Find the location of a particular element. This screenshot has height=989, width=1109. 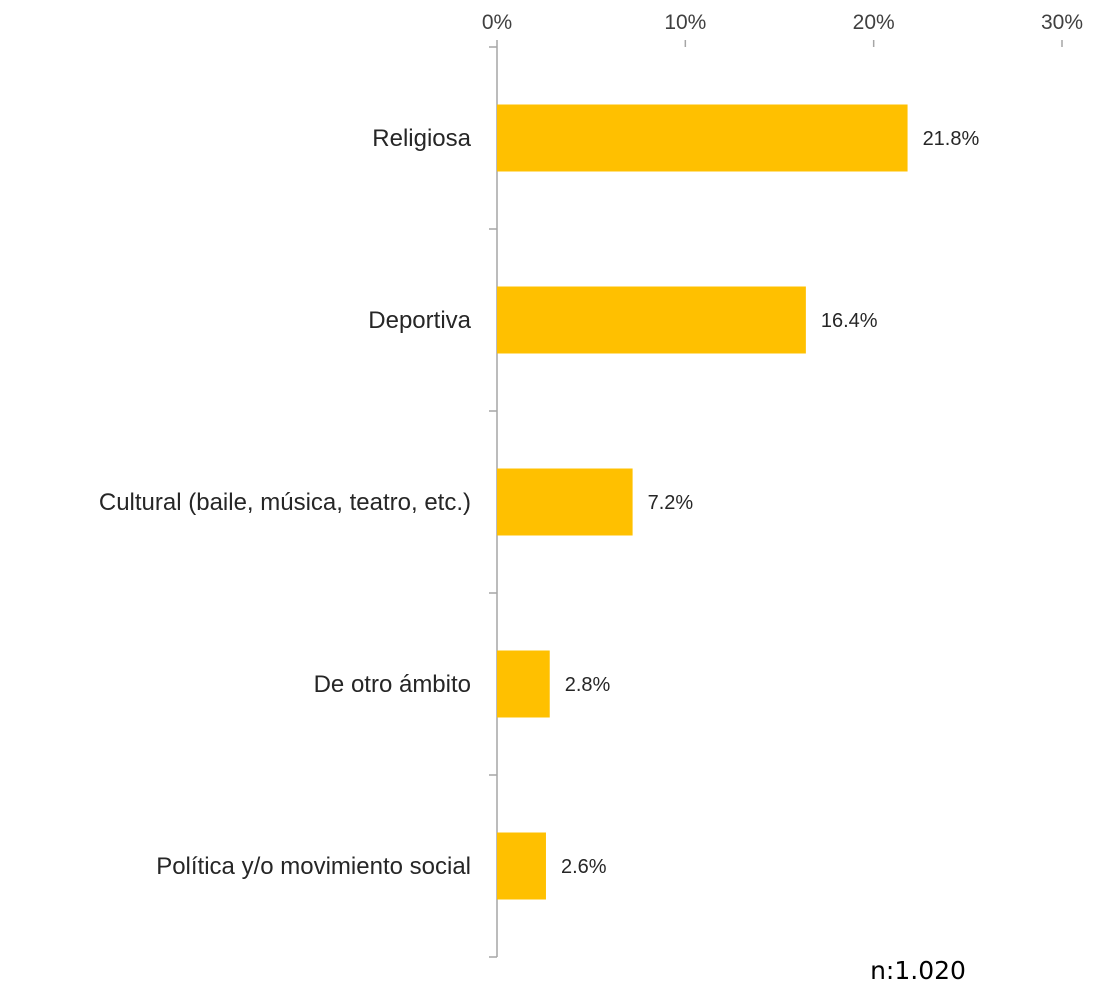

category-label: Cultural (baile, música, teatro, etc.) is located at coordinates (285, 502).